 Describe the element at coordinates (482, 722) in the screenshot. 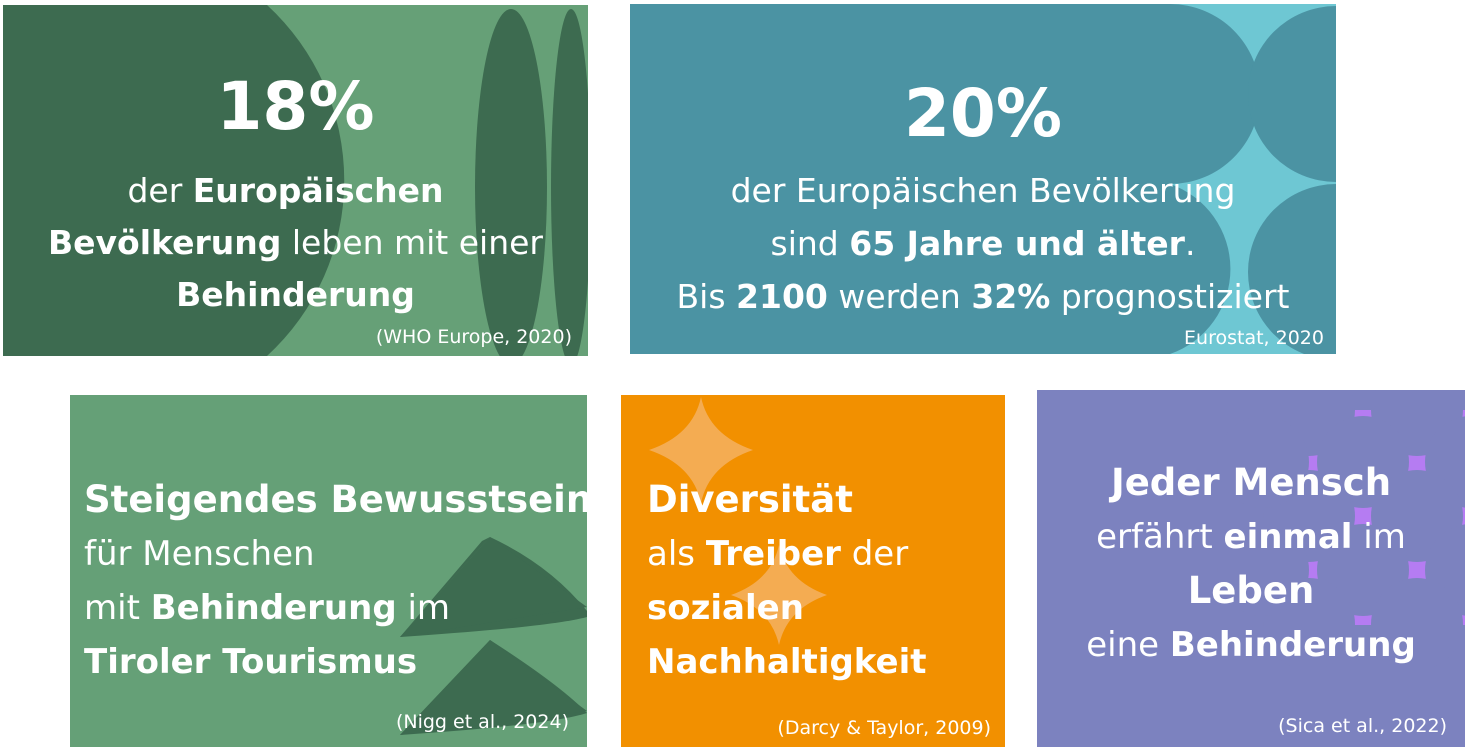

I see `source-citation: (Nigg et al., 2024)` at that location.